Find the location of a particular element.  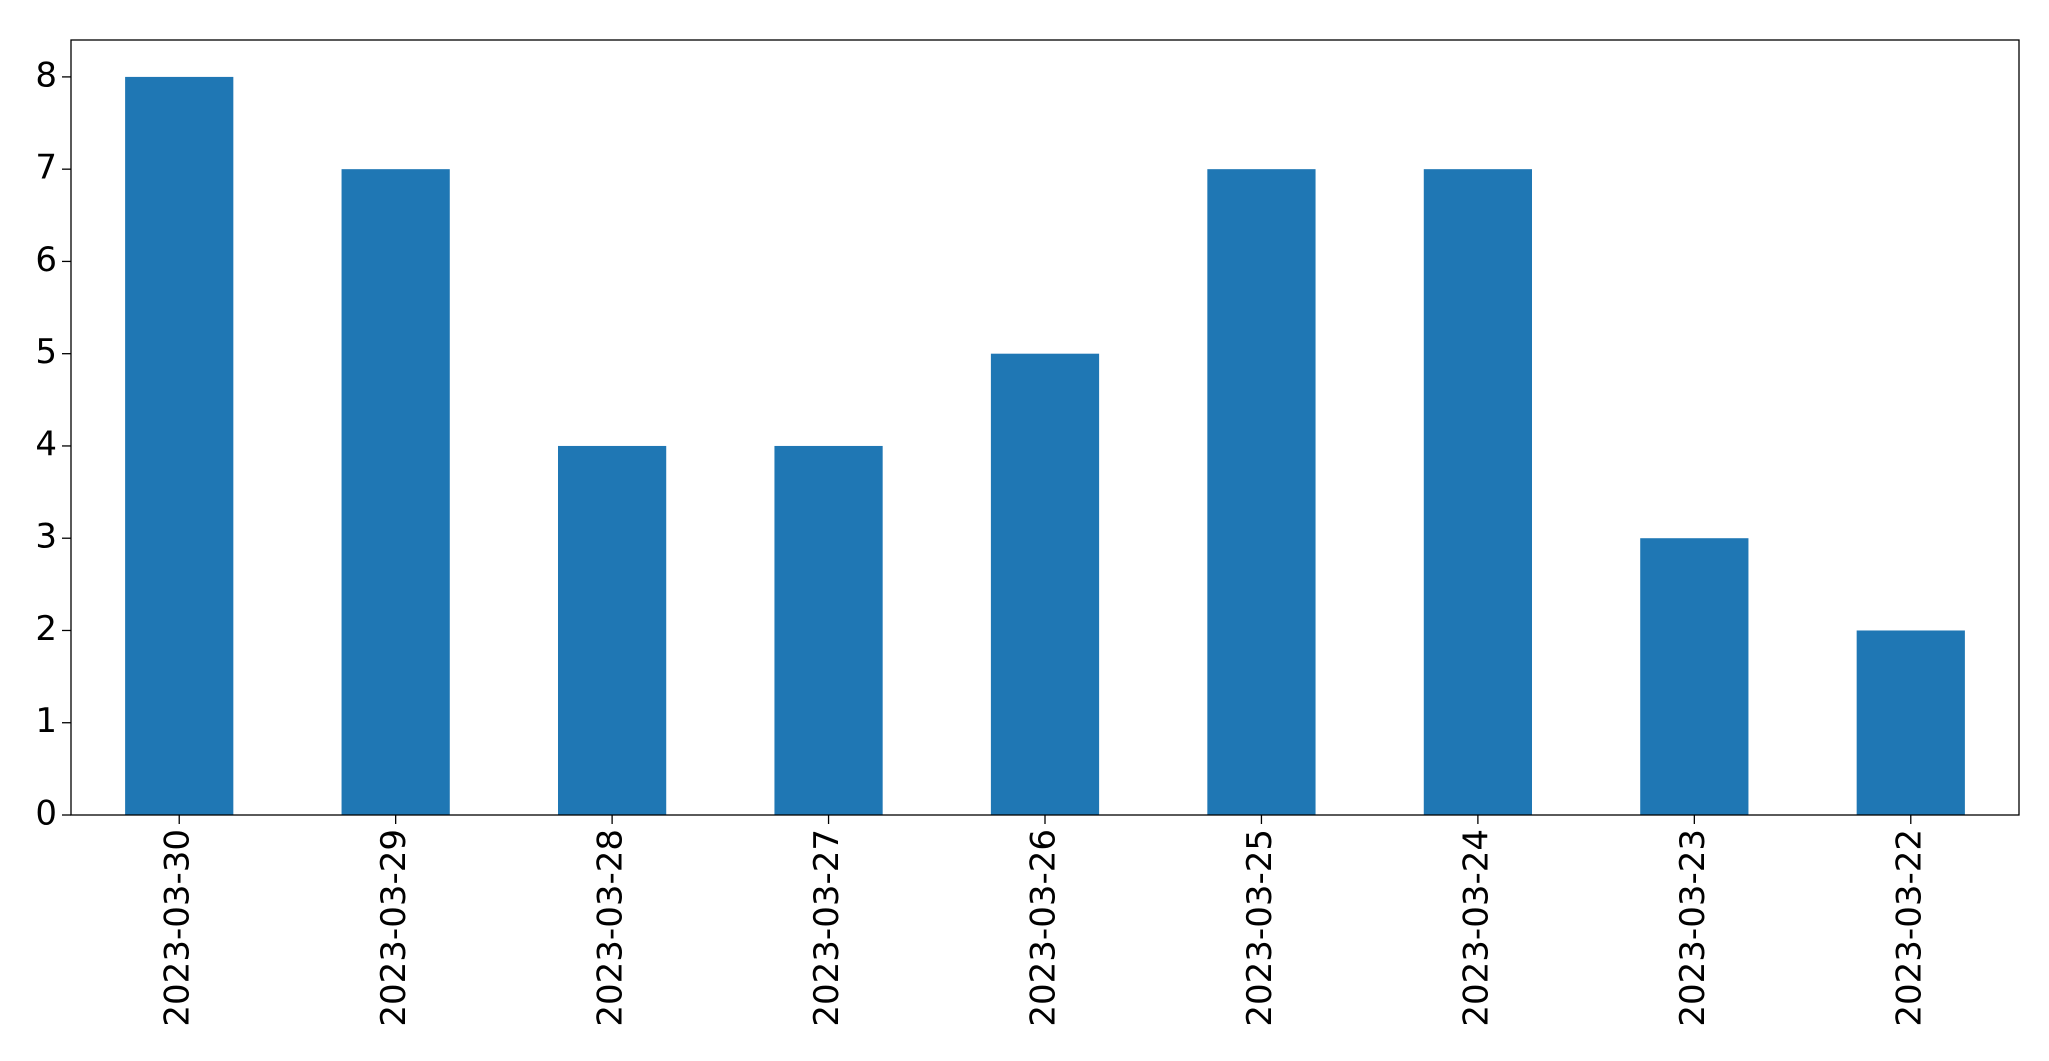

y-tick-label: 1 is located at coordinates (46, 721).